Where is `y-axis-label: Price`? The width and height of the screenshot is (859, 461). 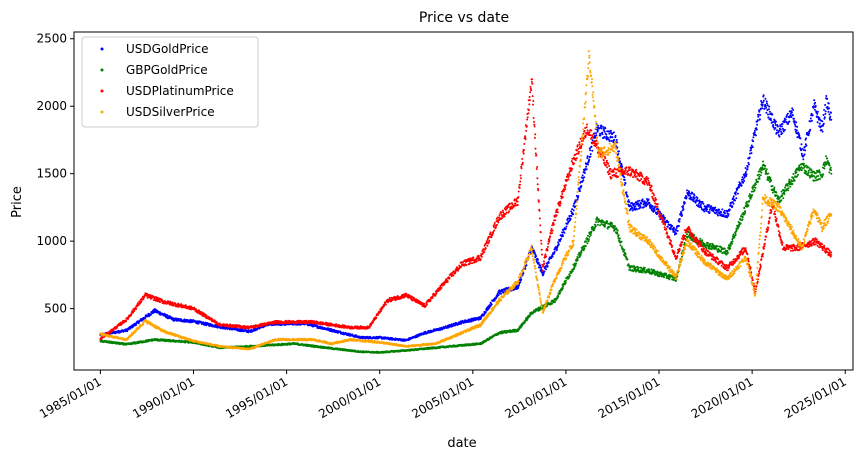 y-axis-label: Price is located at coordinates (17, 202).